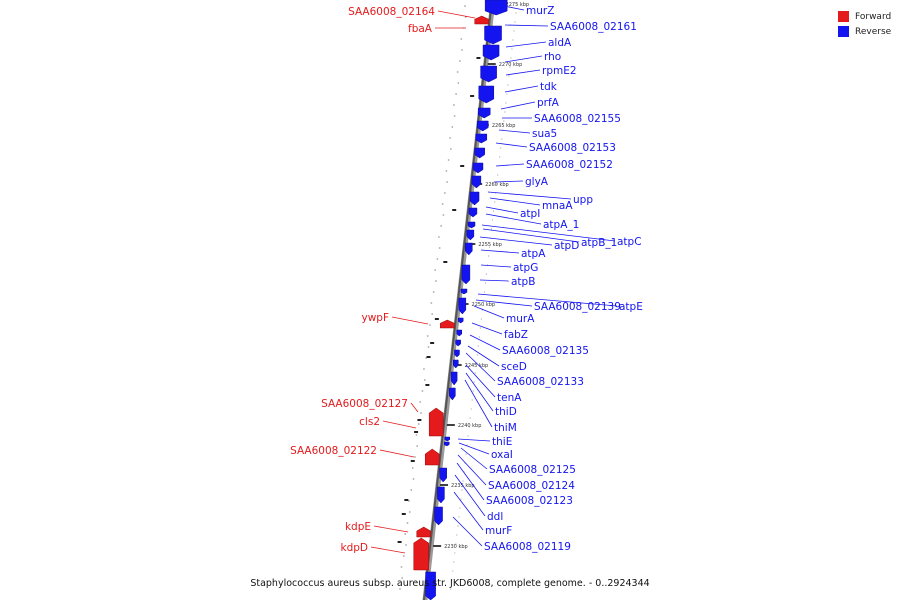 Image resolution: width=900 pixels, height=600 pixels. What do you see at coordinates (511, 65) in the screenshot?
I see `tick-label: 2270 kbp` at bounding box center [511, 65].